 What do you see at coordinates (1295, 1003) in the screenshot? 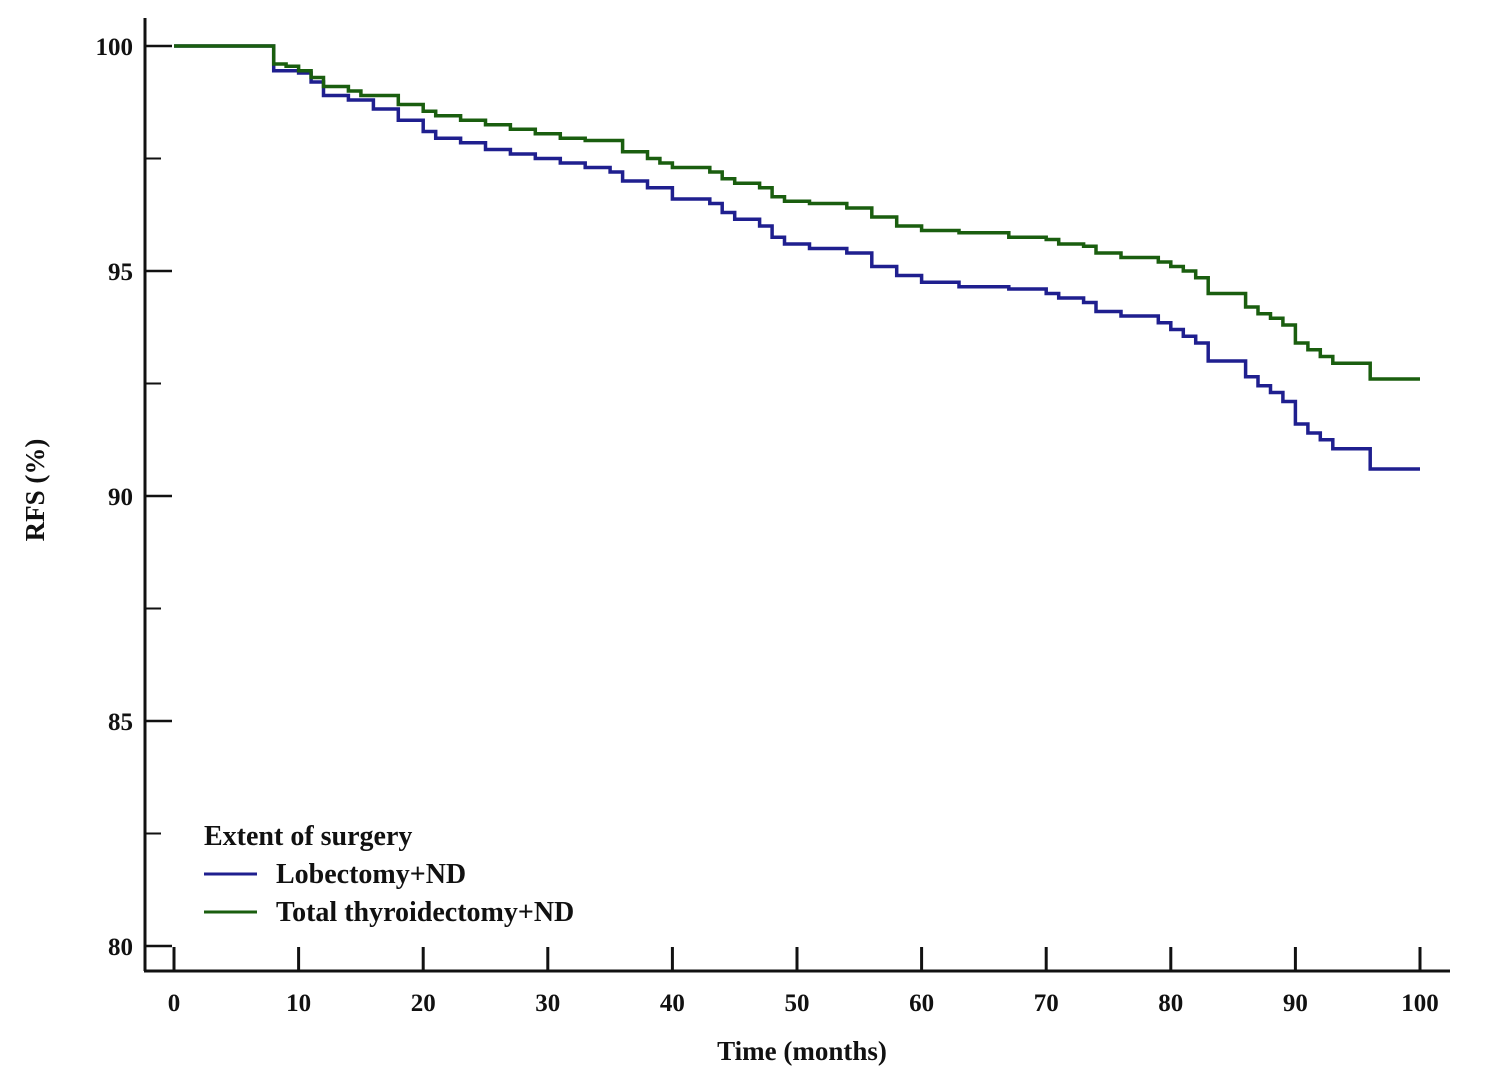
I see `x-tick-label: 90` at bounding box center [1295, 1003].